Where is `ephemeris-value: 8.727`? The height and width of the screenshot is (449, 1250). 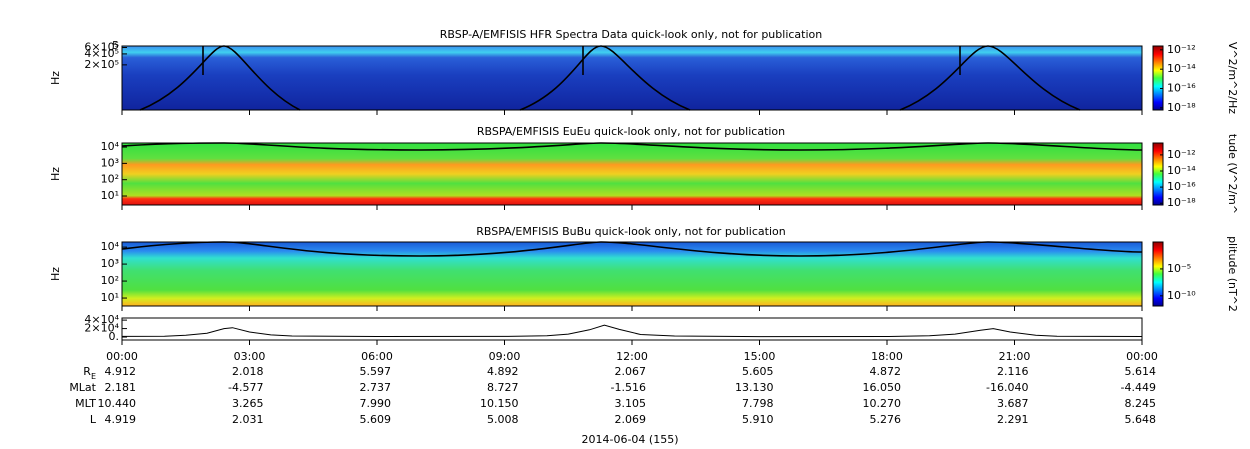
ephemeris-value: 8.727 is located at coordinates (503, 387).